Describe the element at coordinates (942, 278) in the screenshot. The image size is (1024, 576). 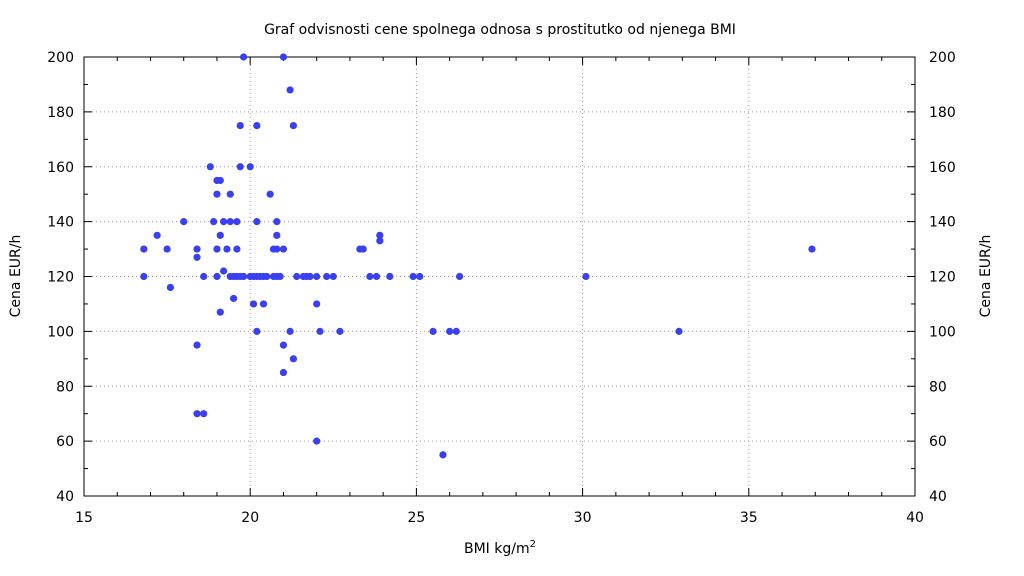
I see `y-tick-label-right: 120` at that location.